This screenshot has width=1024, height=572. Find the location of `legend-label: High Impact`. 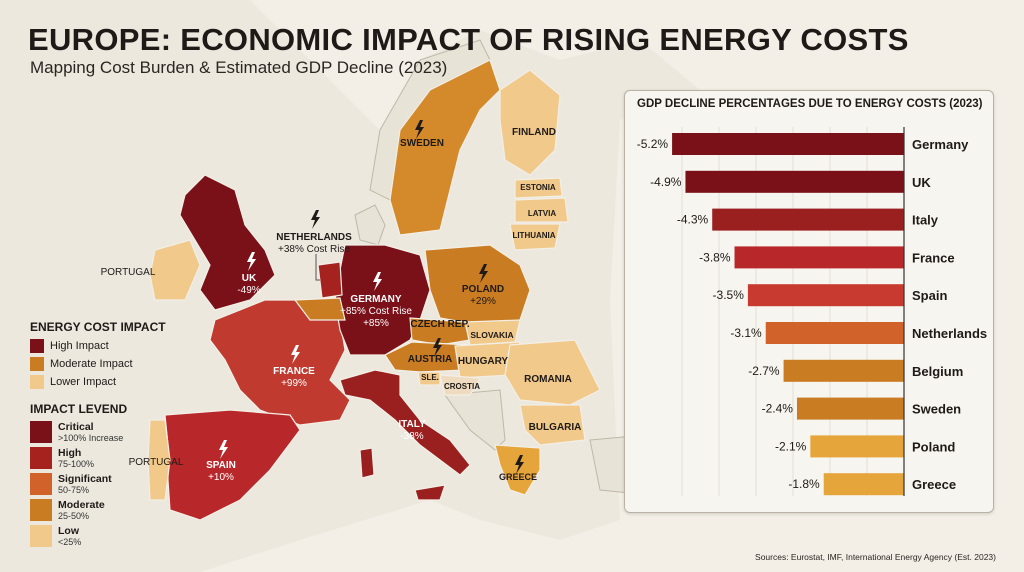

legend-label: High Impact is located at coordinates (79, 346).